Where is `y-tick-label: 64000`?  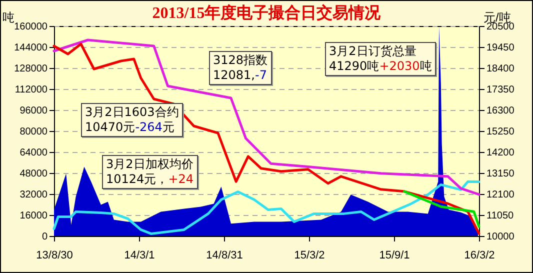
y-tick-label: 64000 is located at coordinates (34, 153).